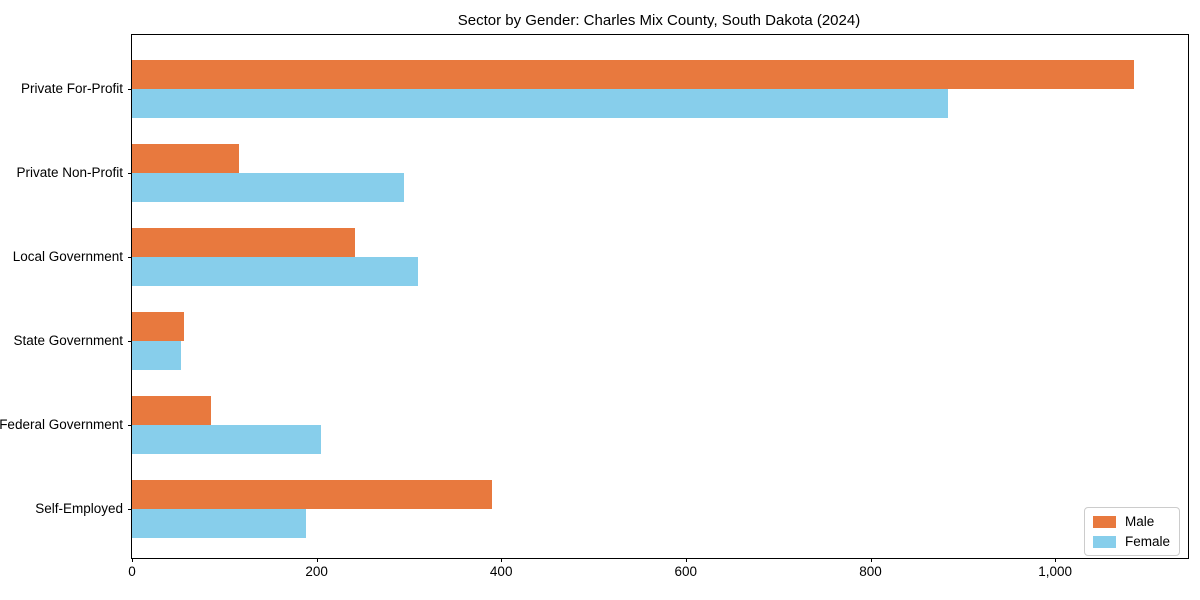  I want to click on x-tick-label: 200, so click(316, 571).